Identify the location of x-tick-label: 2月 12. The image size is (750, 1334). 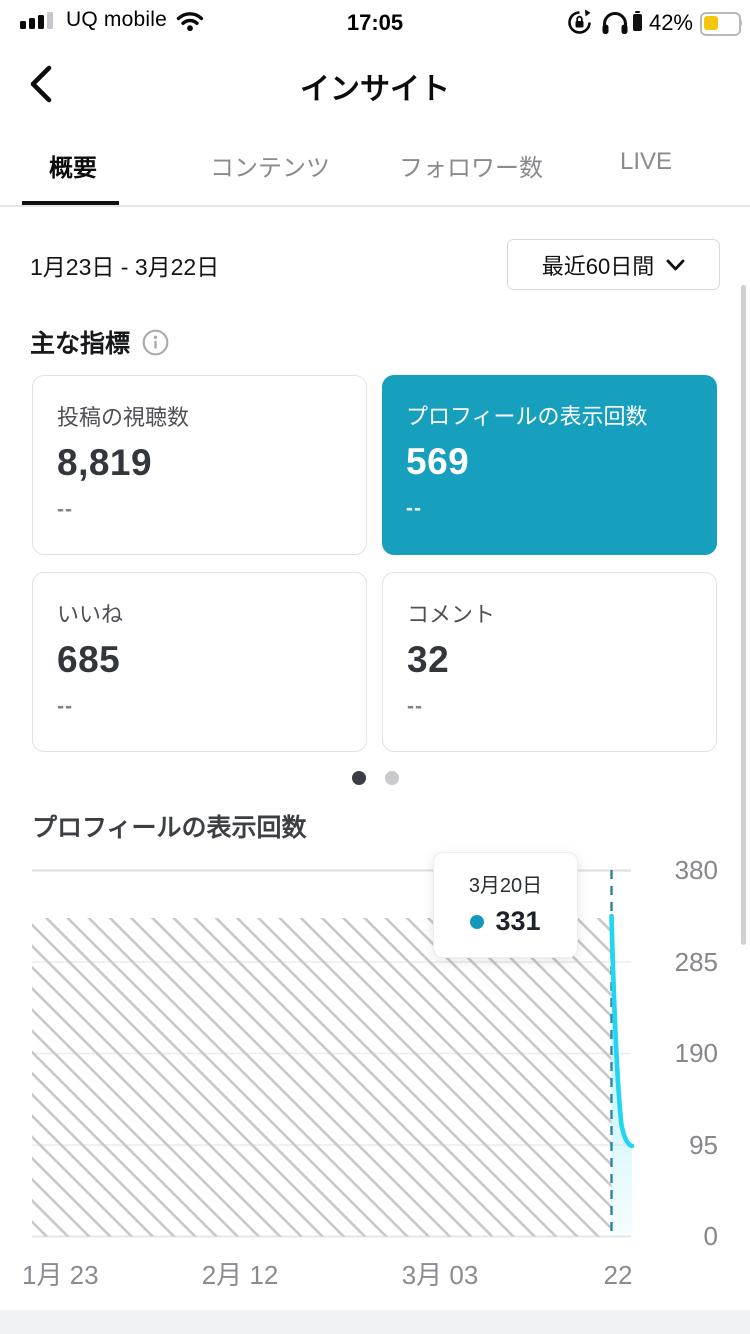
(240, 1275).